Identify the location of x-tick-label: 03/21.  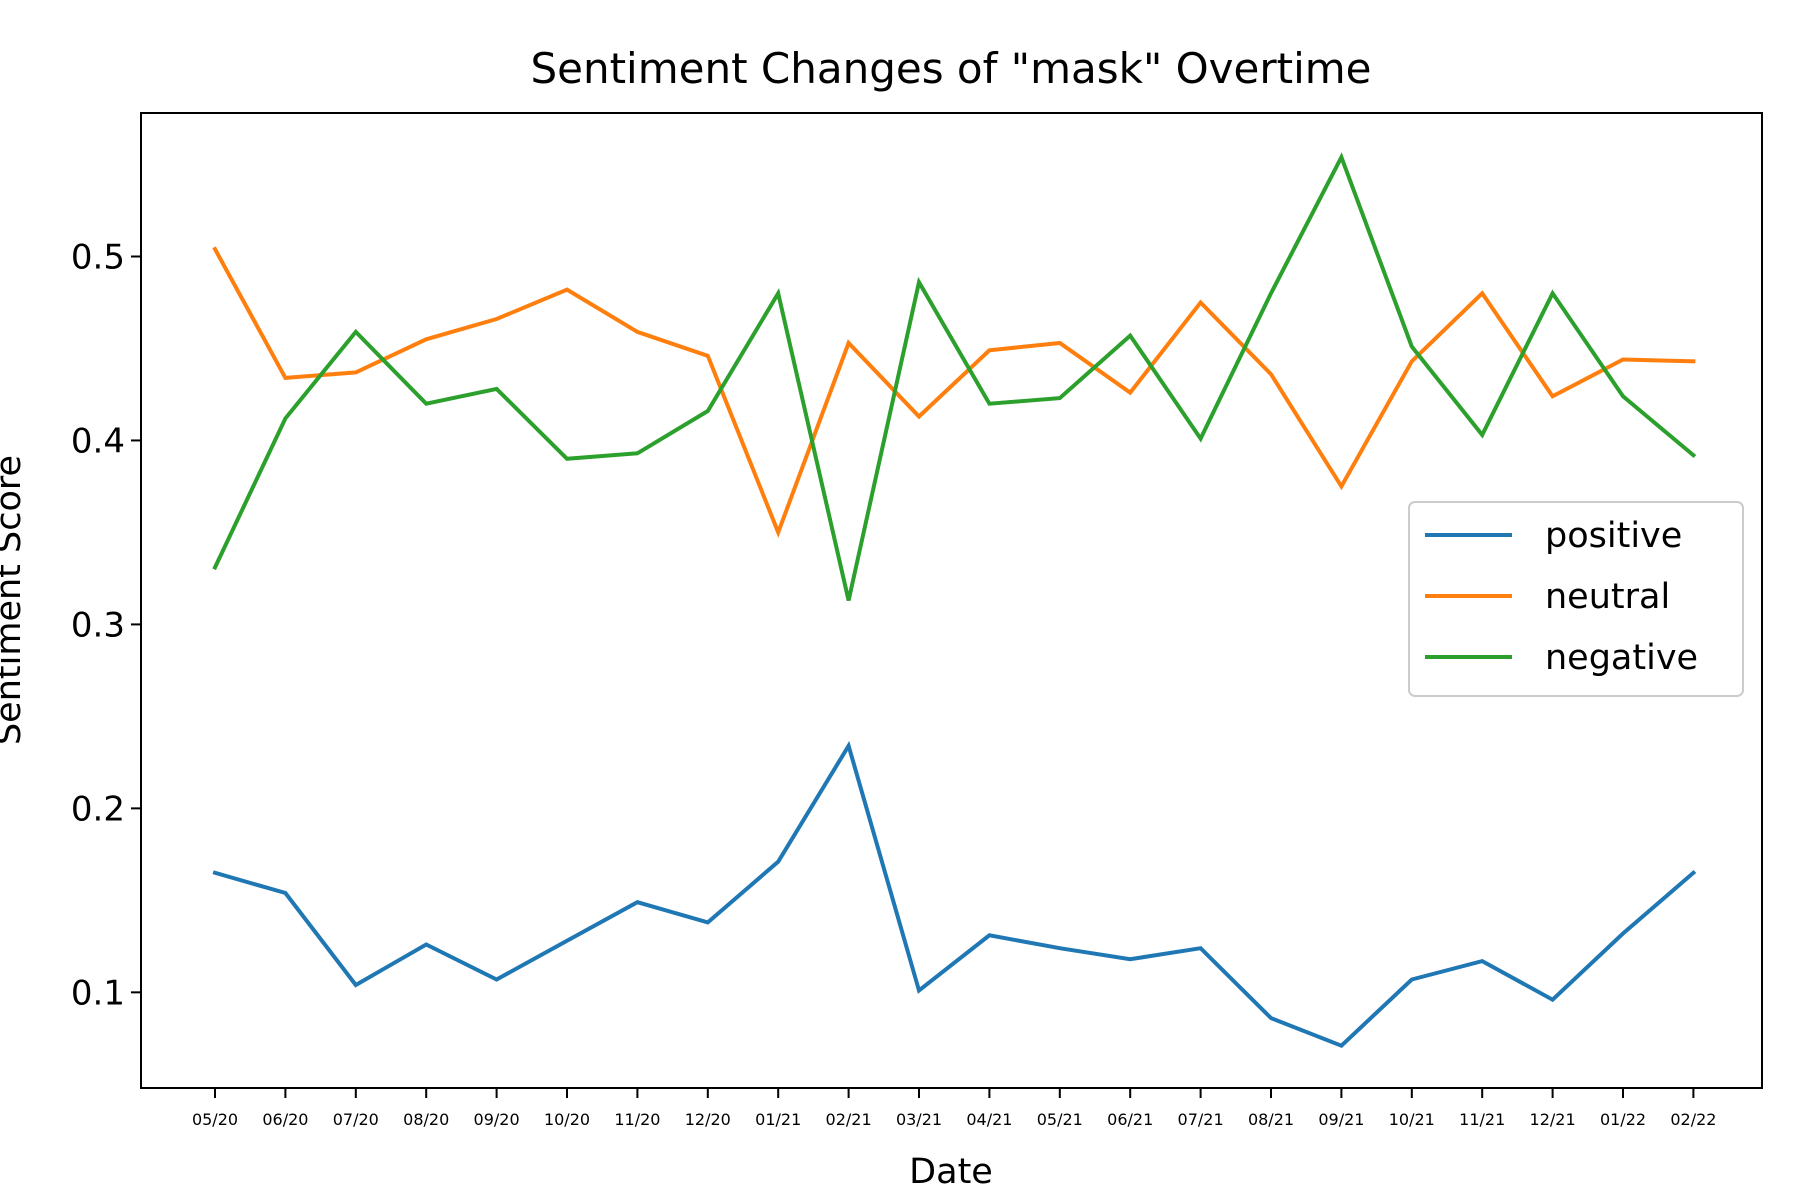
(919, 1119).